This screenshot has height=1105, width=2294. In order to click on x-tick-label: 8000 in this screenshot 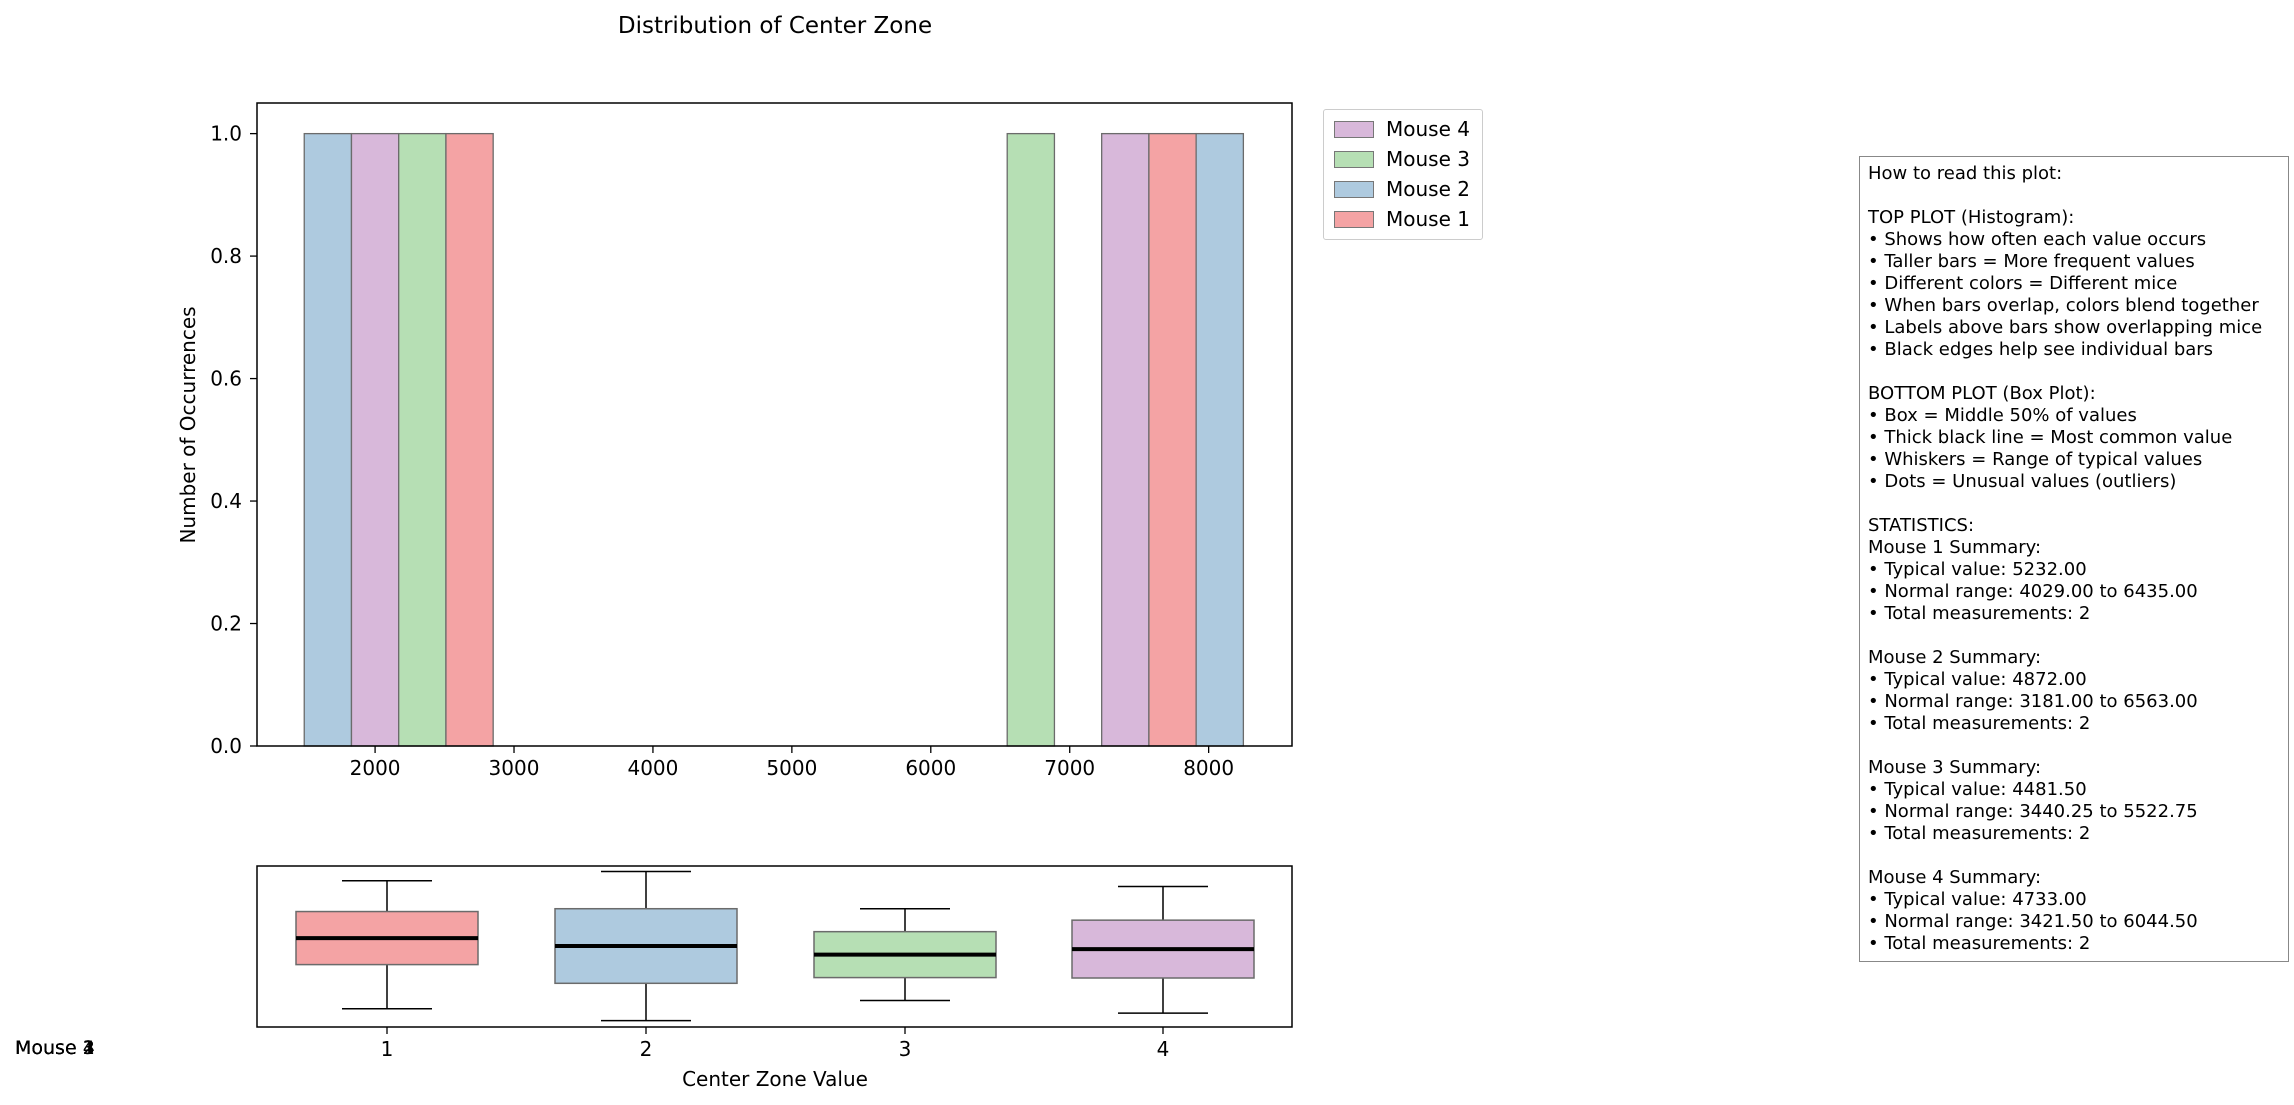, I will do `click(1208, 768)`.